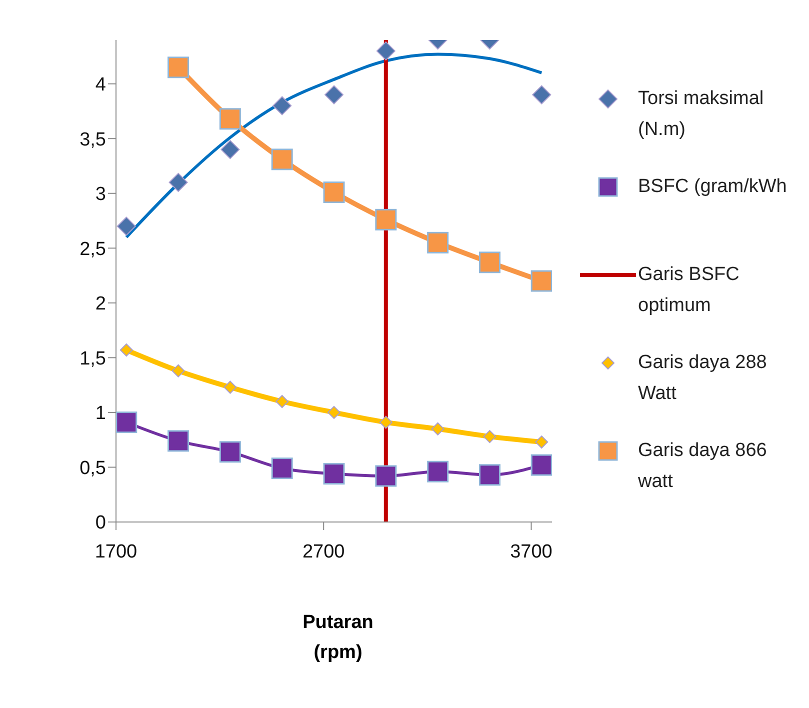  I want to click on legend-label: Garis daya 288 Watt, so click(703, 378).